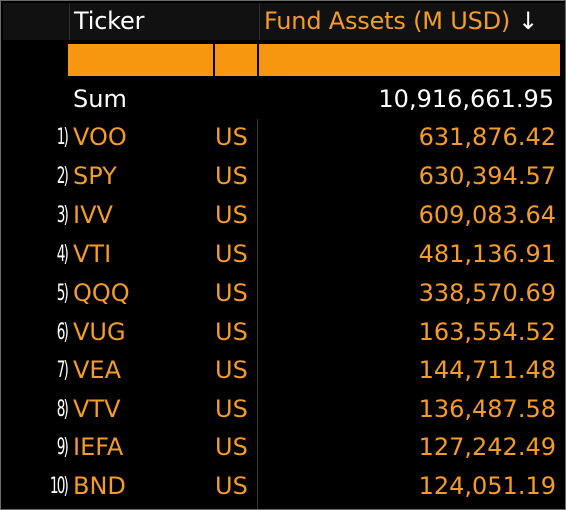 The width and height of the screenshot is (566, 510). I want to click on fund-assets-cell: 124,051.19, so click(487, 486).